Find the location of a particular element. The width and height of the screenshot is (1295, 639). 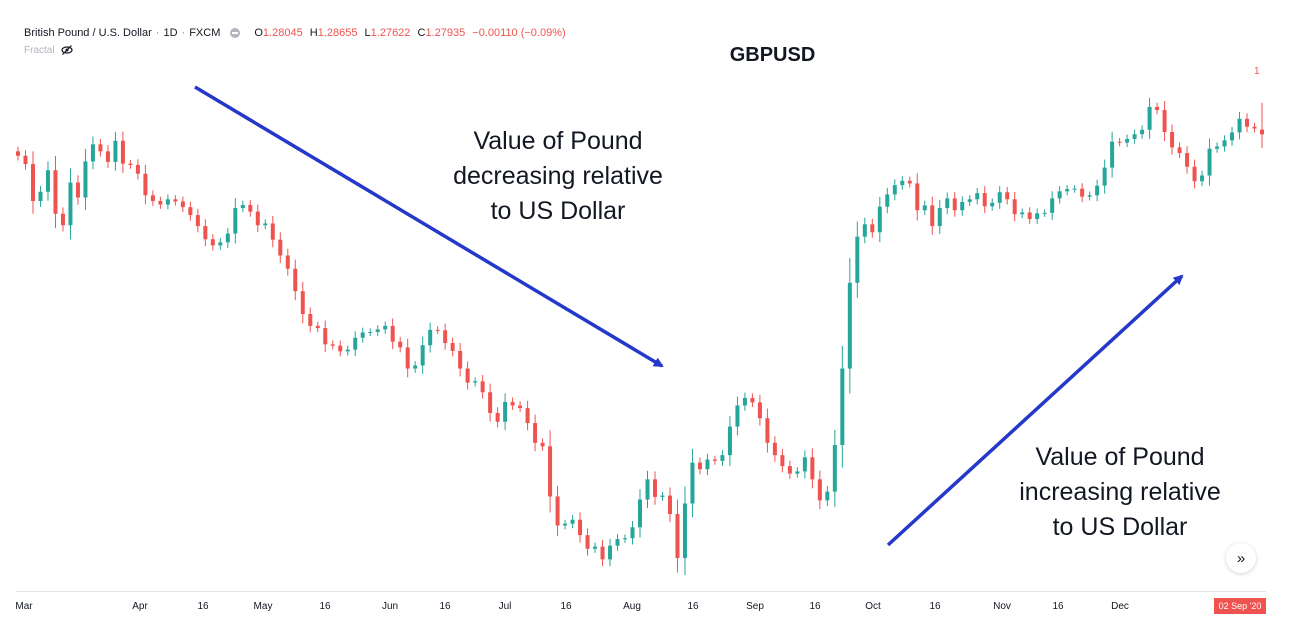

down-annotation-line: Value of Pound is located at coordinates (558, 141).